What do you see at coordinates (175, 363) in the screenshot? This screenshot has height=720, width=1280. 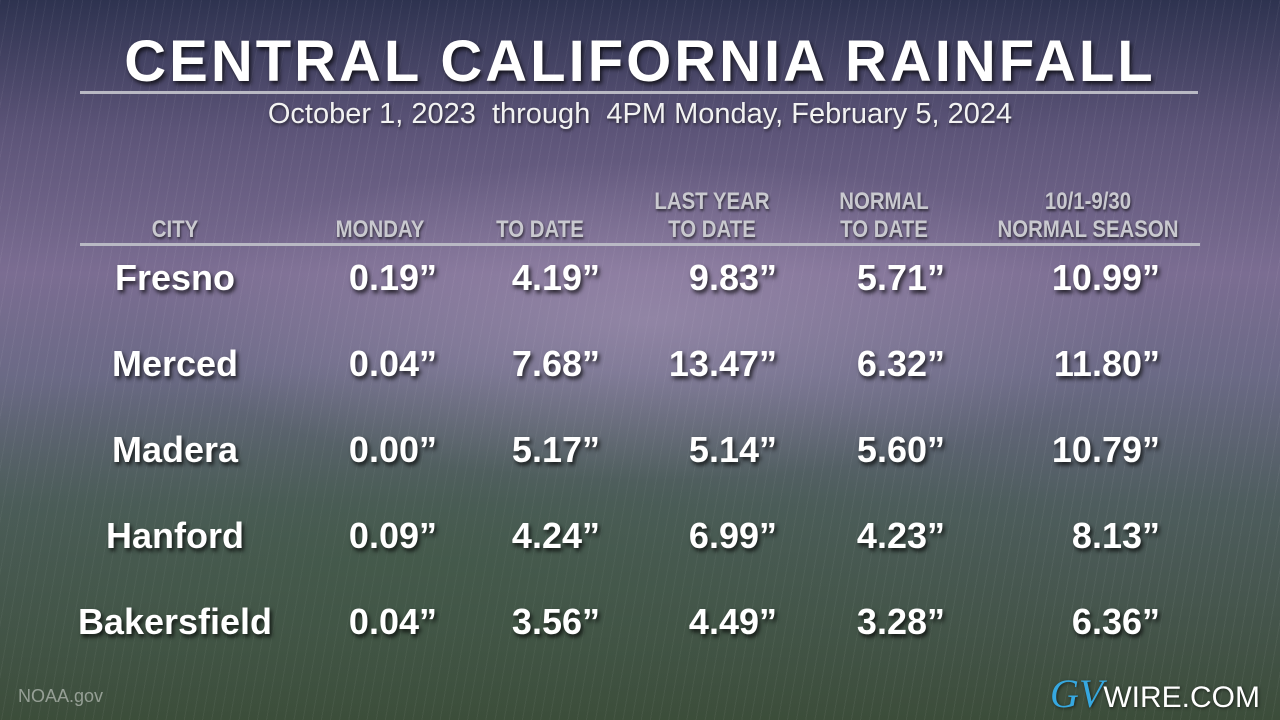 I see `city-name: Merced` at bounding box center [175, 363].